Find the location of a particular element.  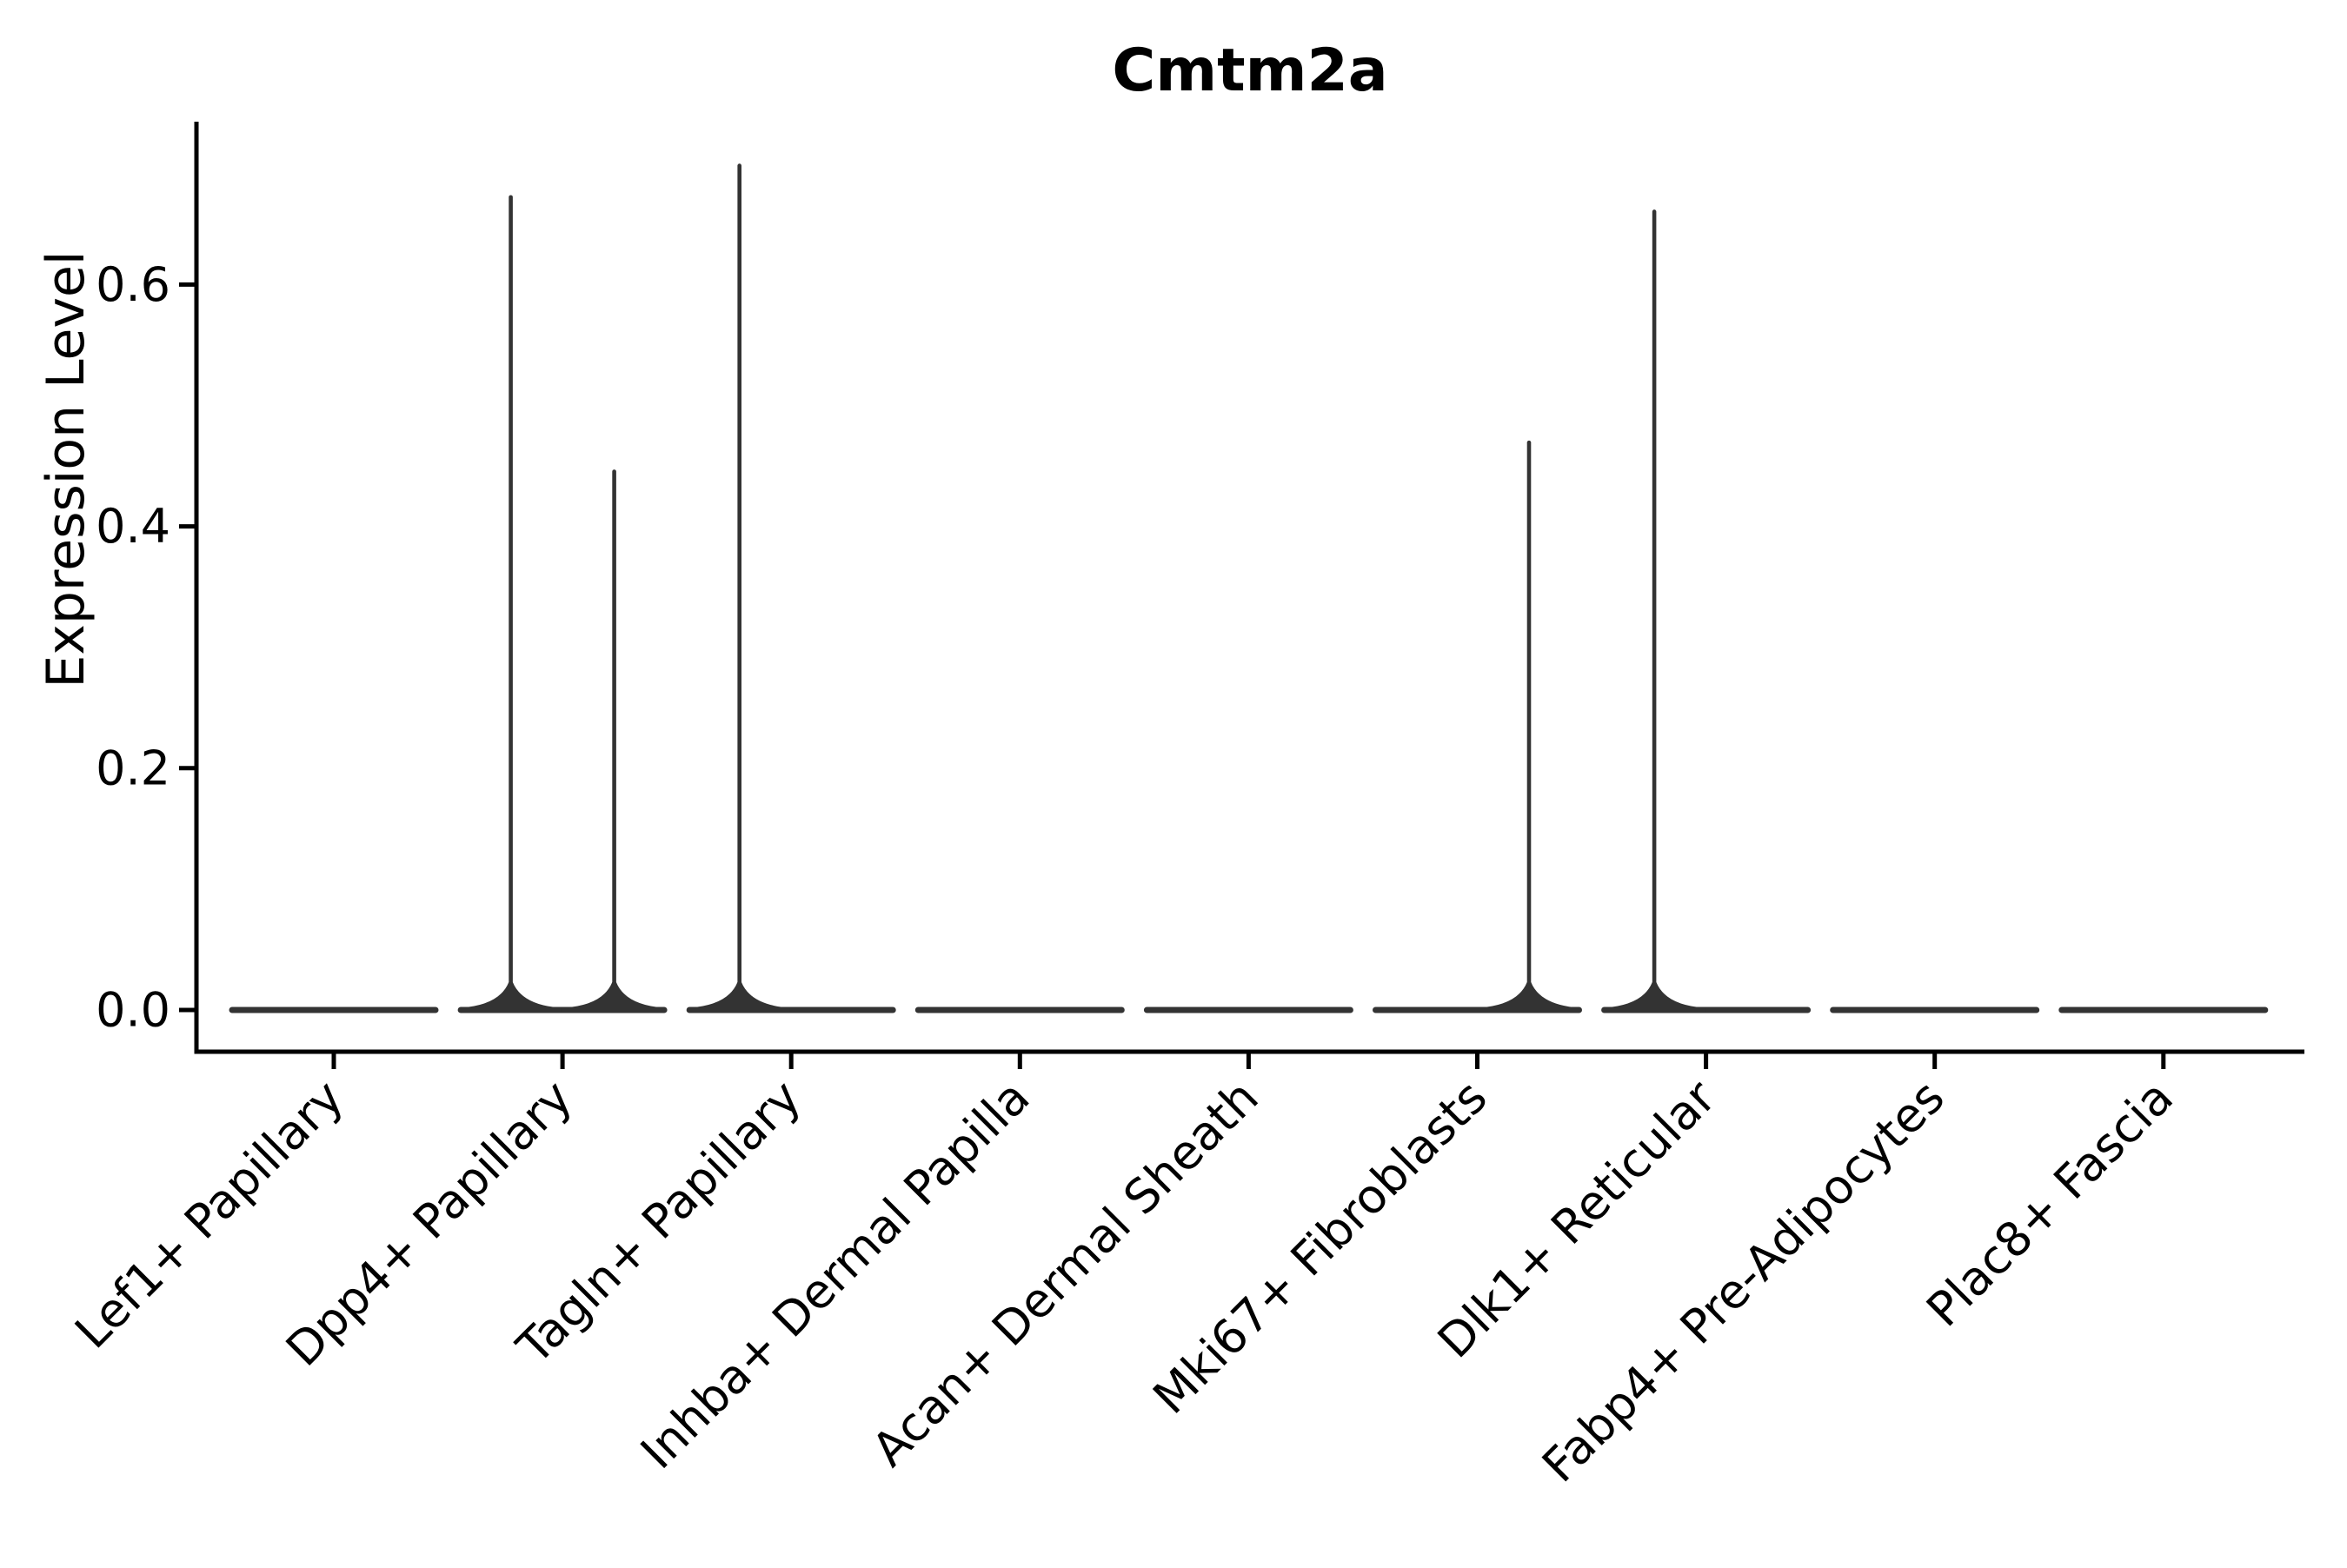

x-tick-label: Fabp4+ Pre-Adipocytes is located at coordinates (1743, 1281).